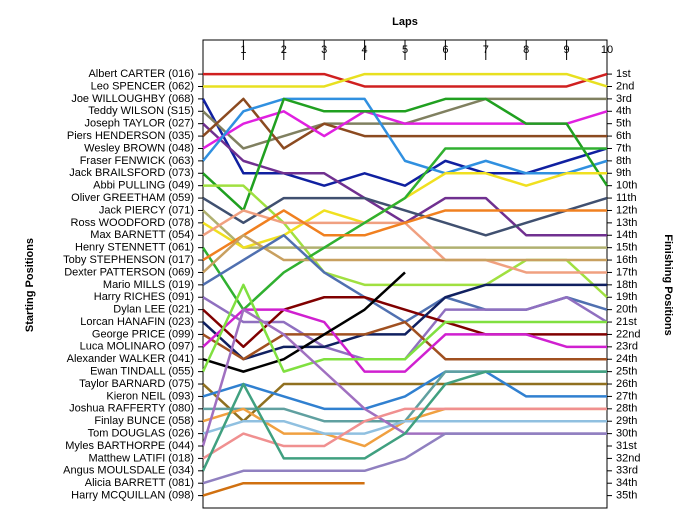  I want to click on y2-tick-label: 9th, so click(623, 173).